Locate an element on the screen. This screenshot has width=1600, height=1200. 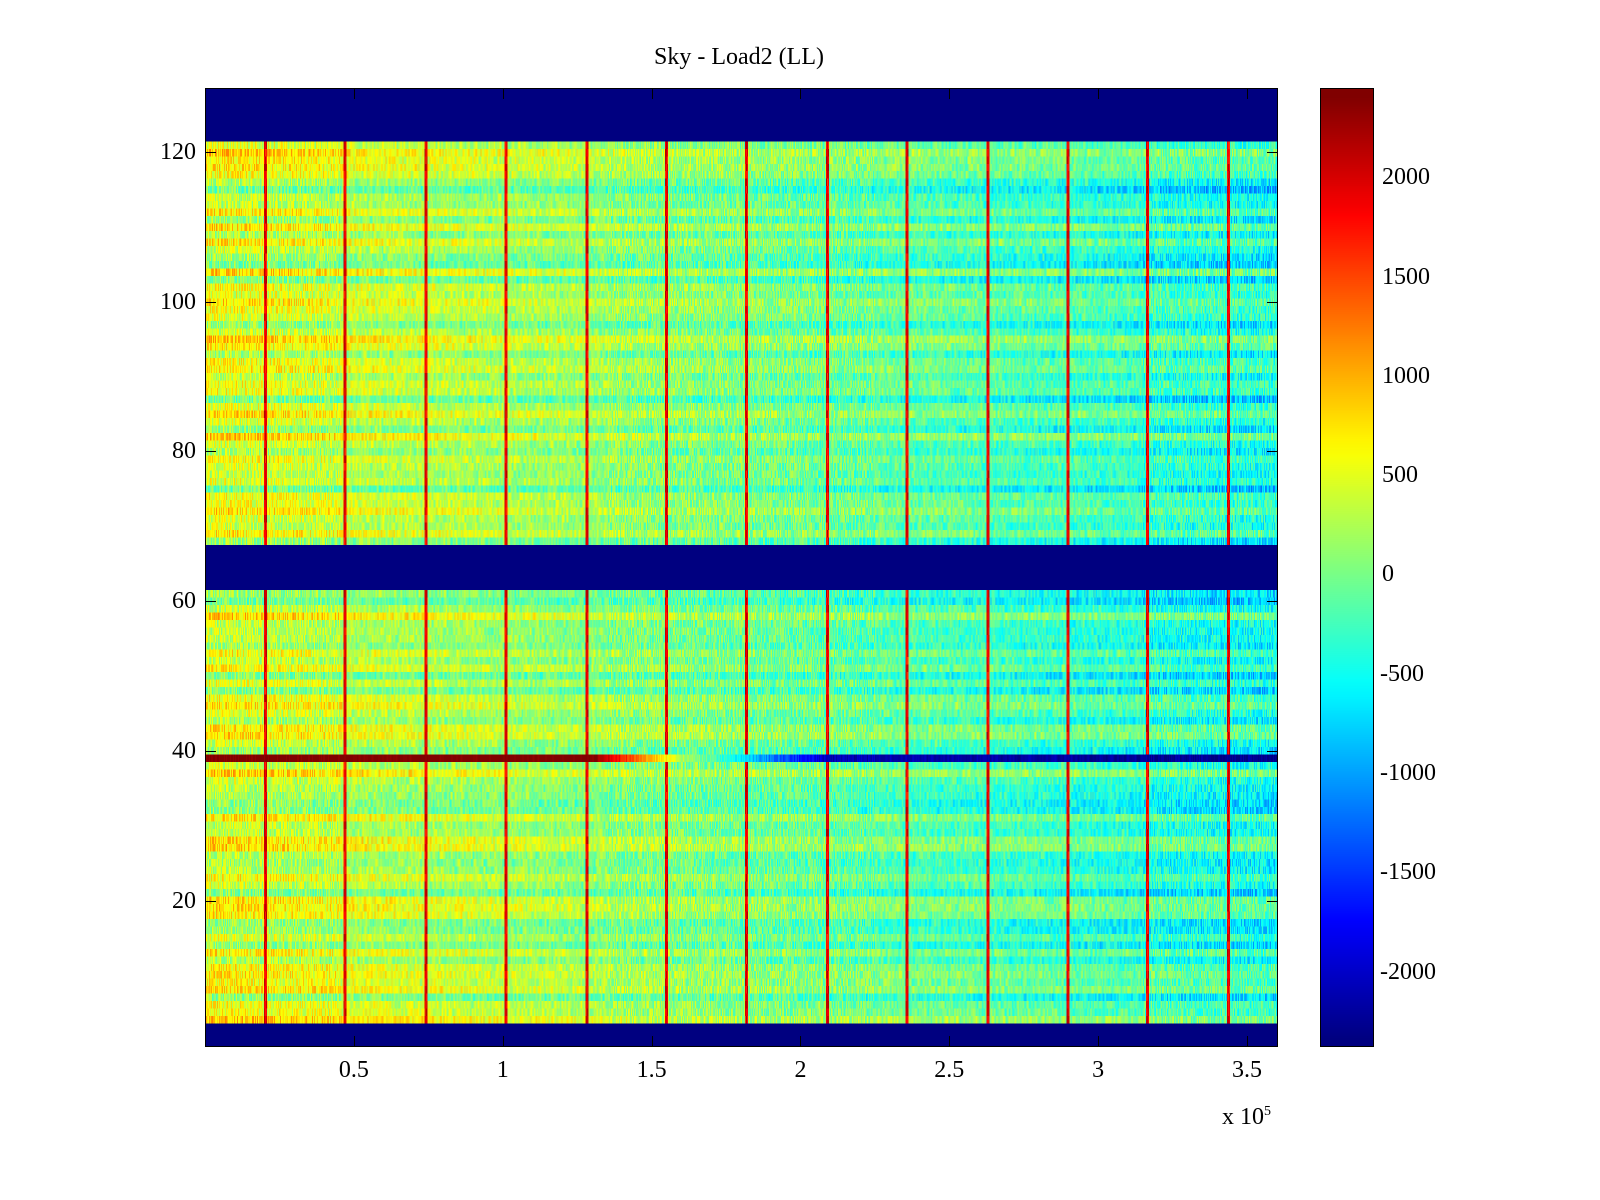
colorbar is located at coordinates (1347, 567).